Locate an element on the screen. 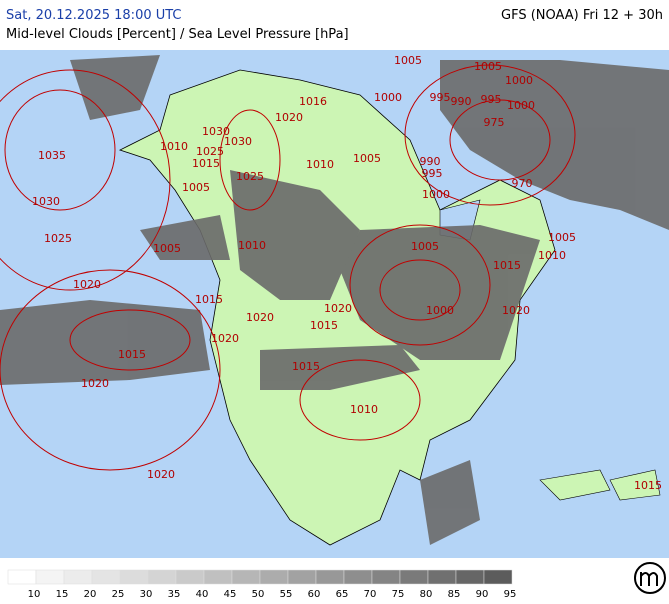 The width and height of the screenshot is (669, 604). valid-time: Sat, 20.12.2025 18:00 UTC is located at coordinates (94, 15).